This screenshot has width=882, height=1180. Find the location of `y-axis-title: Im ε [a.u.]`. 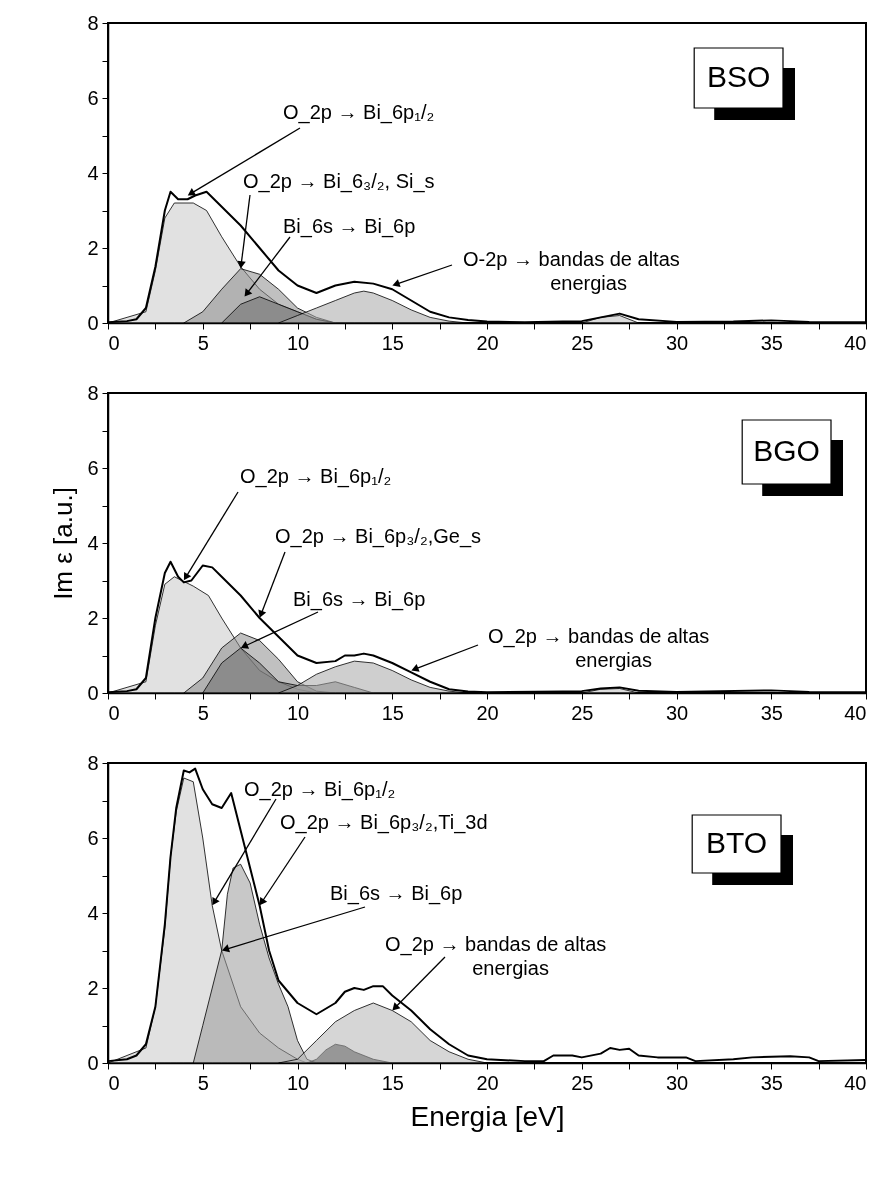

y-axis-title: Im ε [a.u.] is located at coordinates (63, 543).